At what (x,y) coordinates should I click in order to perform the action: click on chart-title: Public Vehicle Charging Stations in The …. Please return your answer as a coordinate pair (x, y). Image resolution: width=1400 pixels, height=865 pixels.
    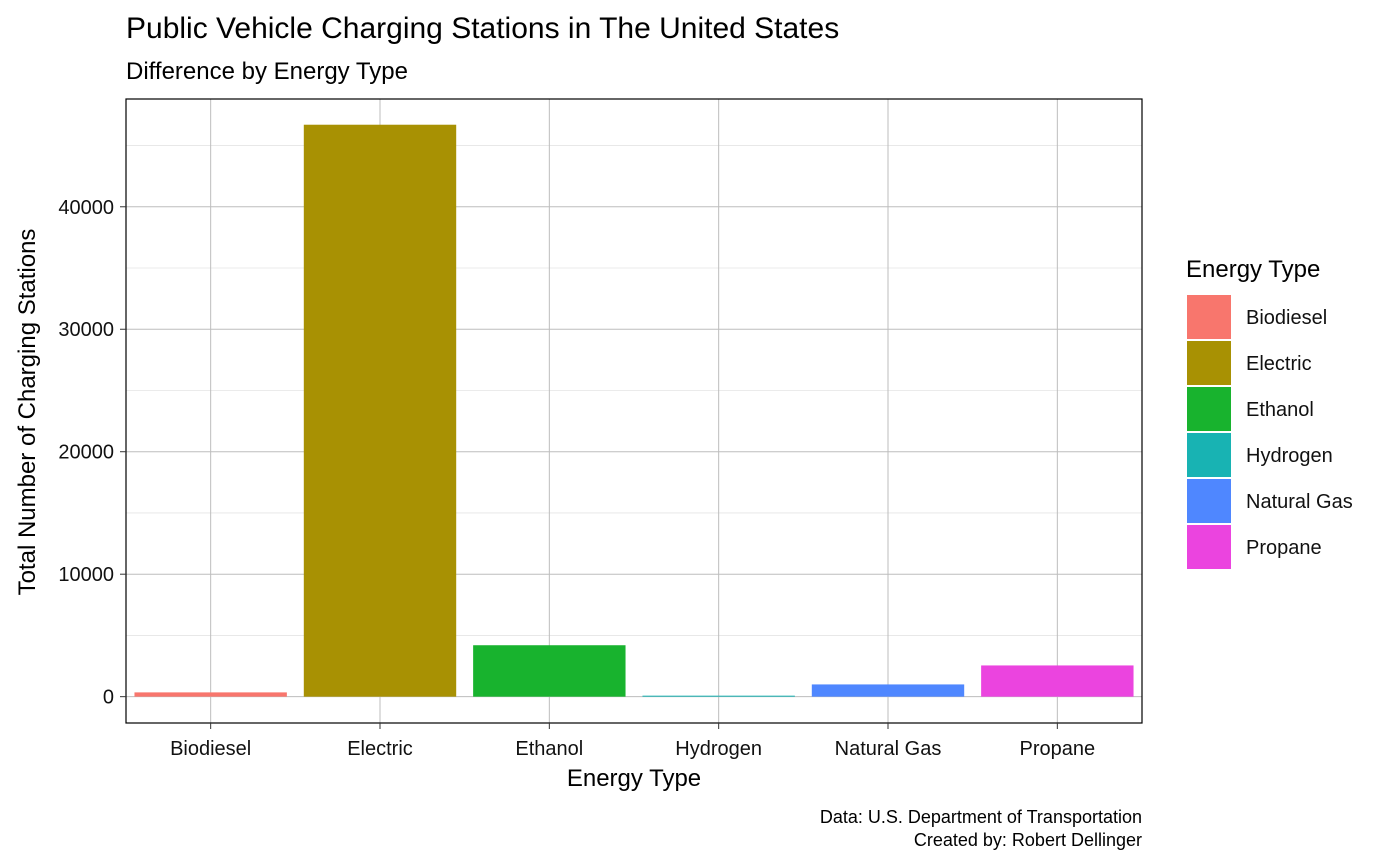
    Looking at the image, I should click on (482, 28).